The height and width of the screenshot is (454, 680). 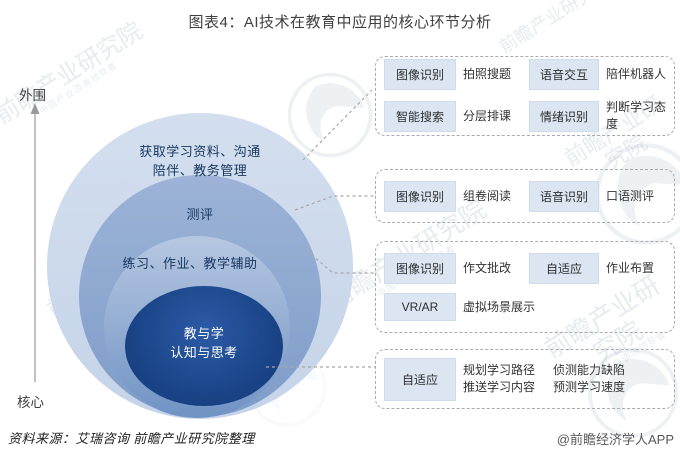 What do you see at coordinates (636, 115) in the screenshot?
I see `application-label: 判断学习态度` at bounding box center [636, 115].